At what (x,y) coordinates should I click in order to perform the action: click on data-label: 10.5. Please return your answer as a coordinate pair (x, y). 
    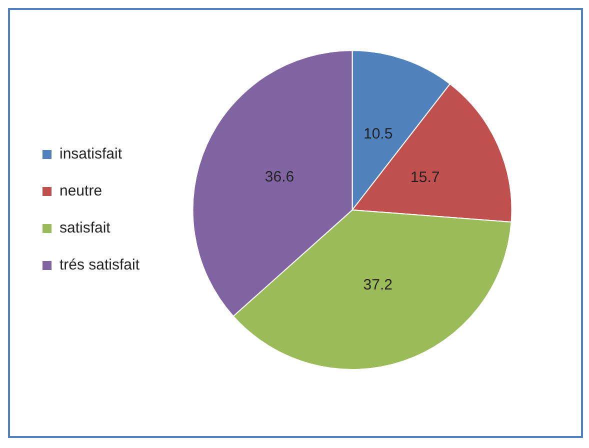
    Looking at the image, I should click on (378, 134).